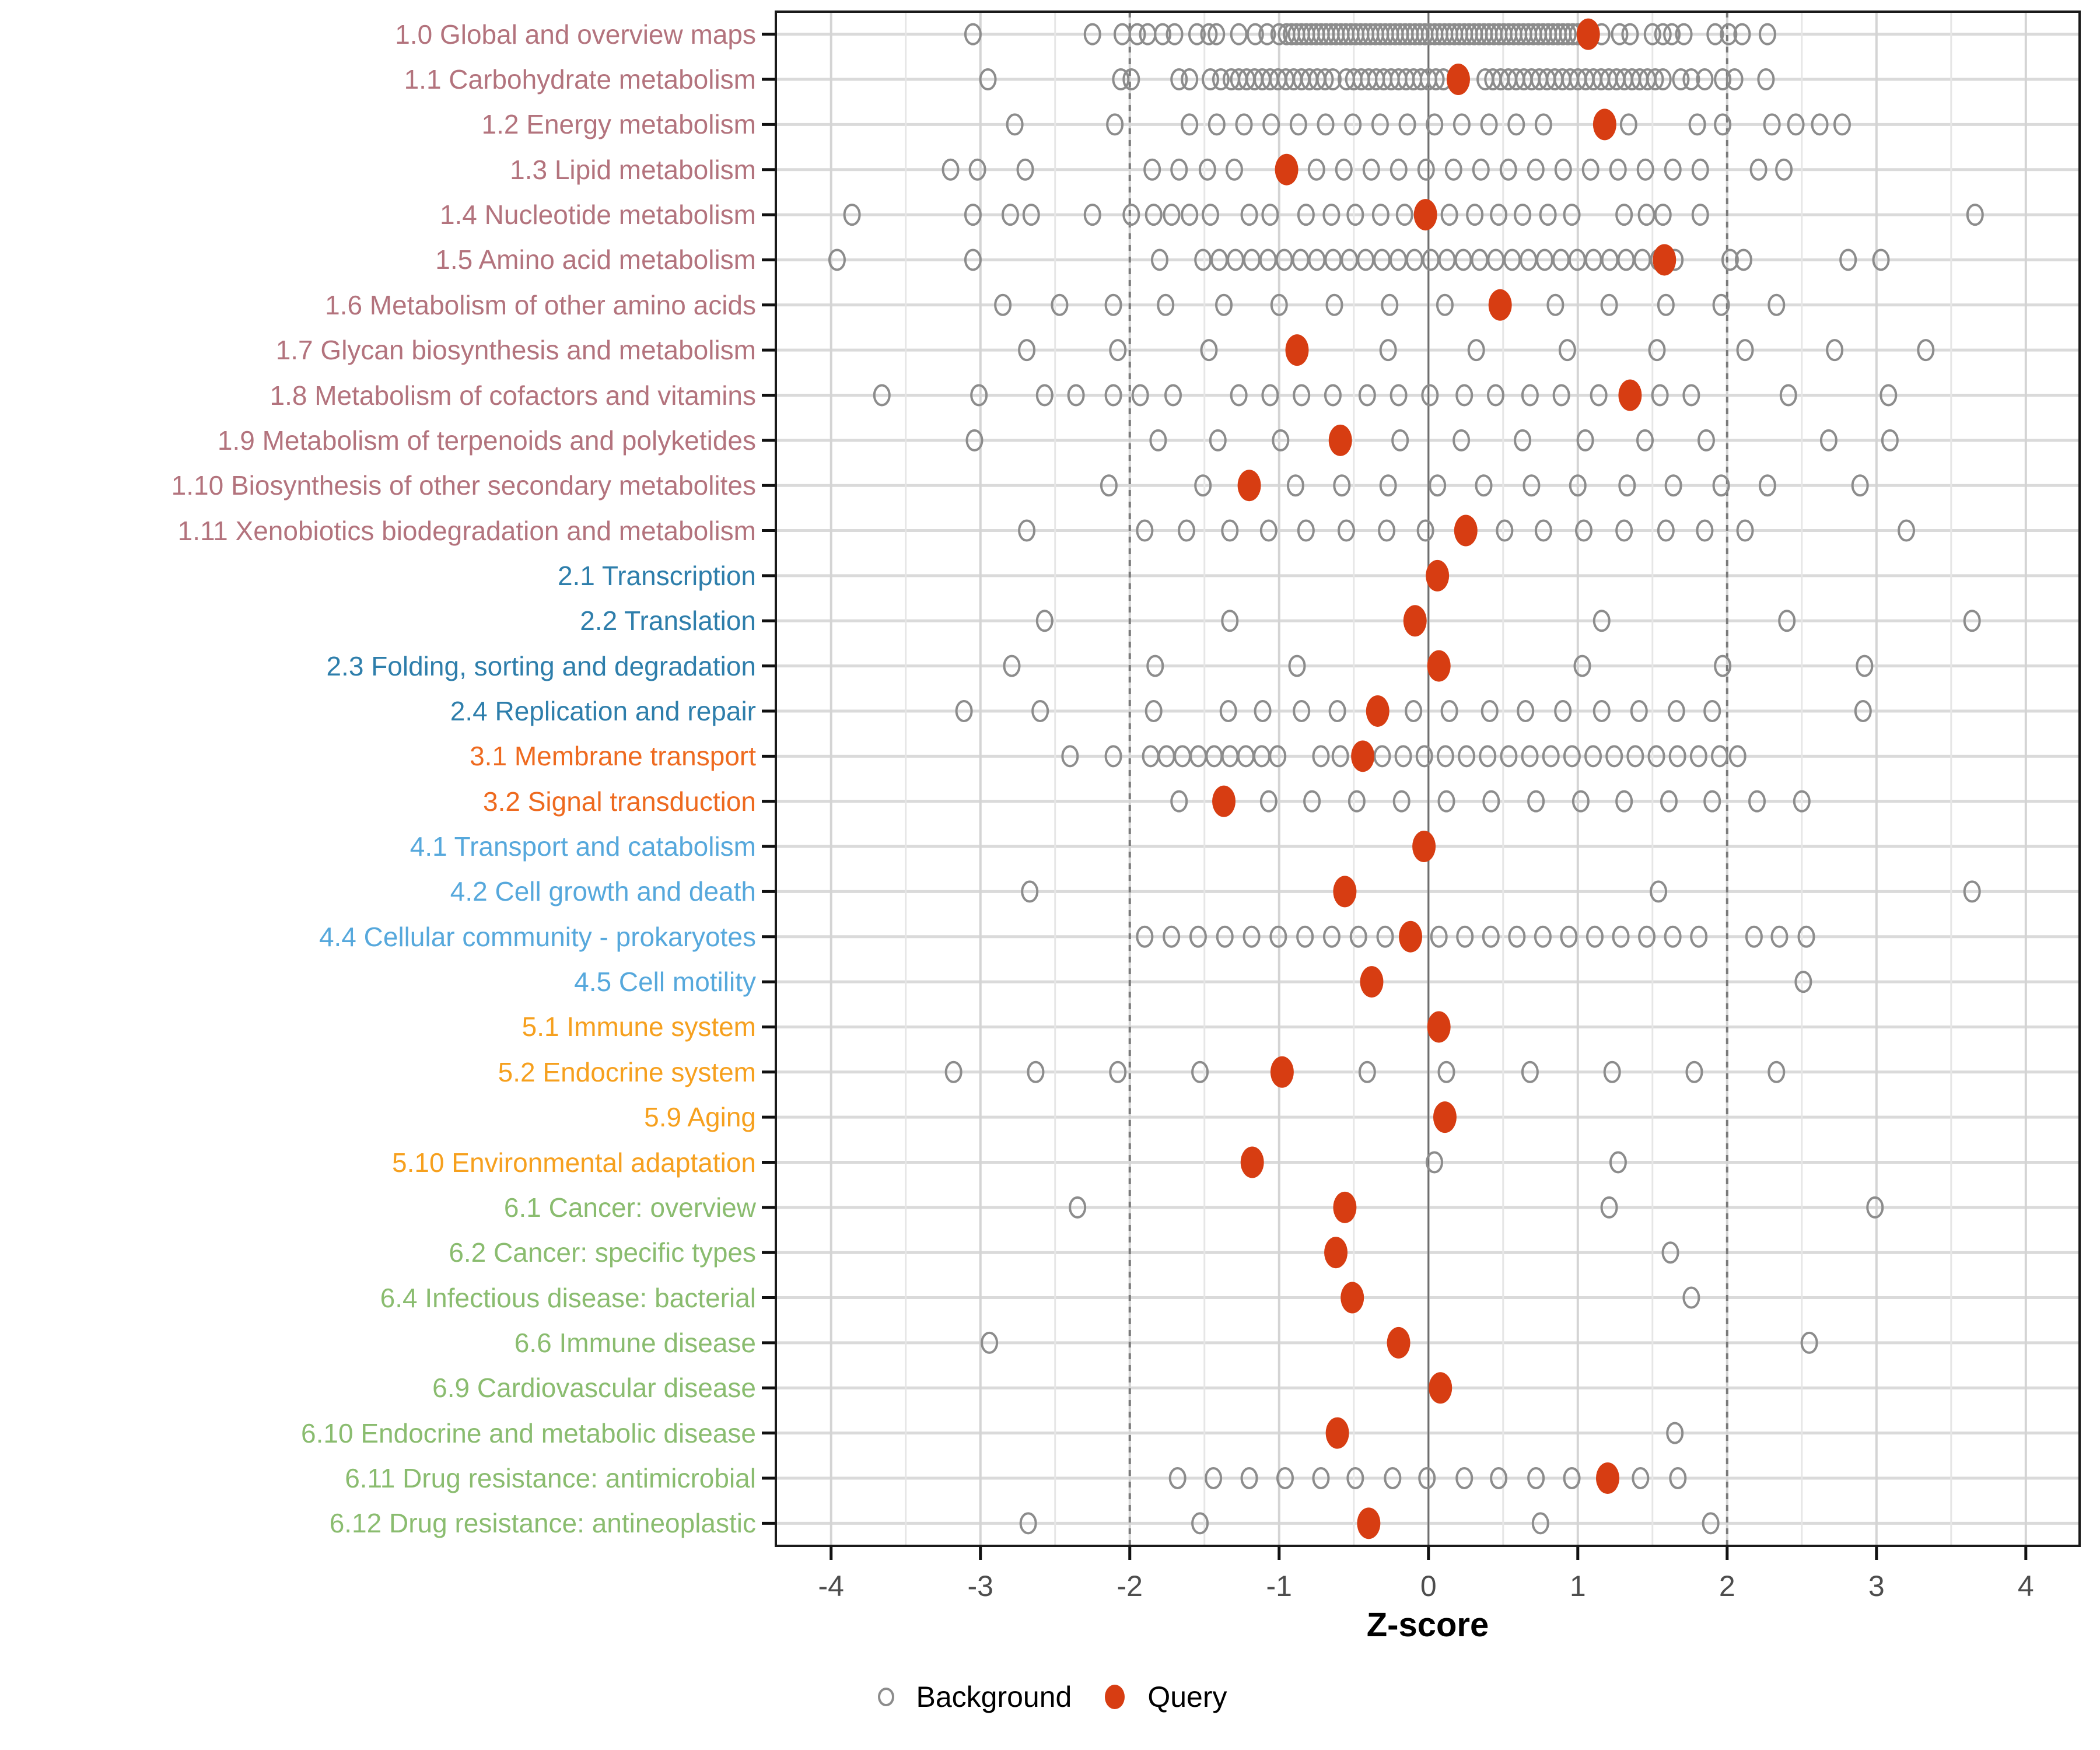  What do you see at coordinates (515, 350) in the screenshot?
I see `y-axis-label: 1.7 Glycan biosynthesis and metabolism` at bounding box center [515, 350].